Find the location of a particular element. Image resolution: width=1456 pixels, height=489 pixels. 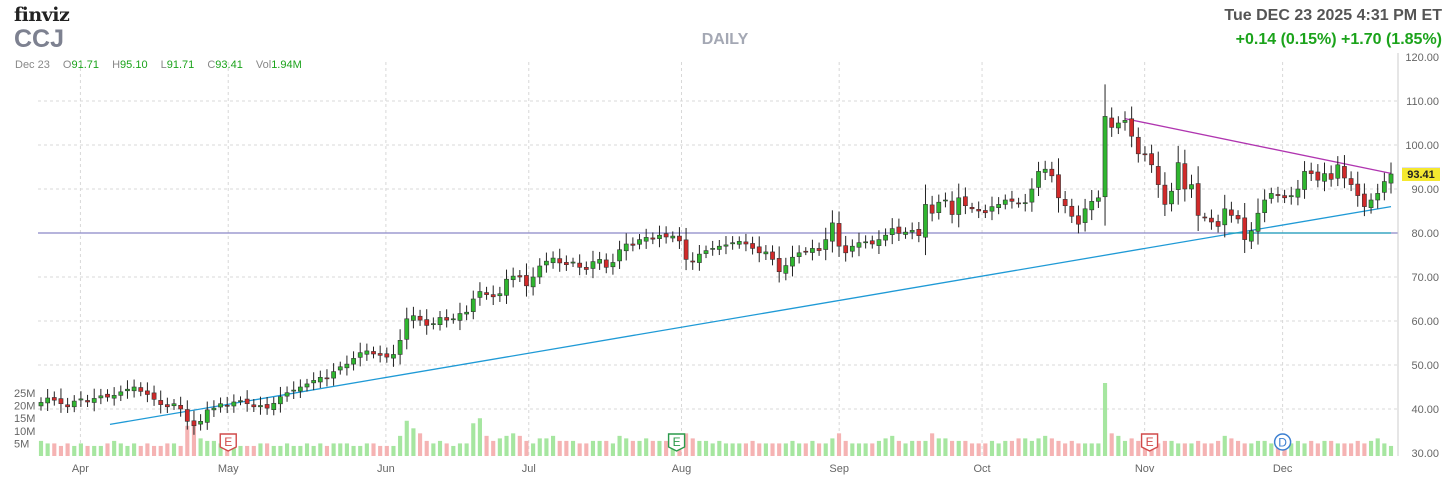

chart-period: DAILY is located at coordinates (725, 39).